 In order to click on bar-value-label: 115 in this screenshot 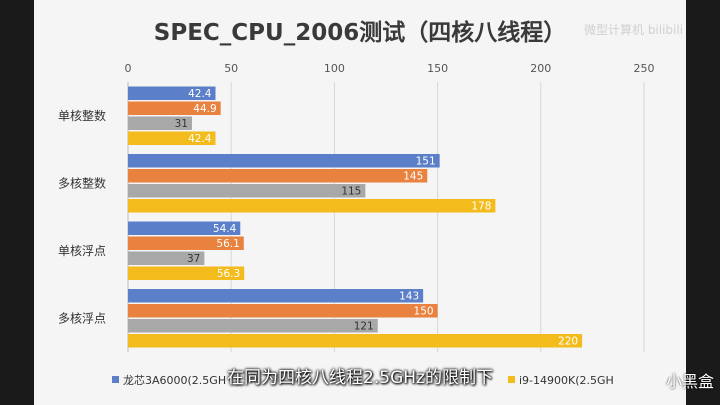, I will do `click(351, 192)`.